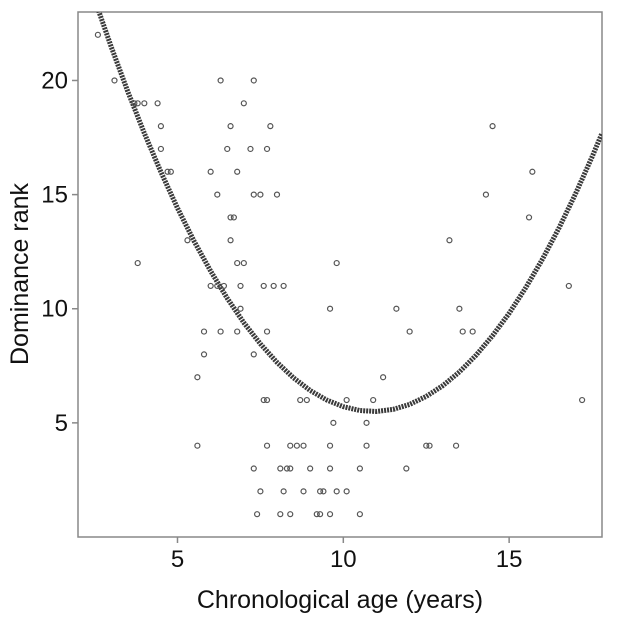 Image resolution: width=617 pixels, height=622 pixels. What do you see at coordinates (54, 195) in the screenshot?
I see `y-tick-label: 15` at bounding box center [54, 195].